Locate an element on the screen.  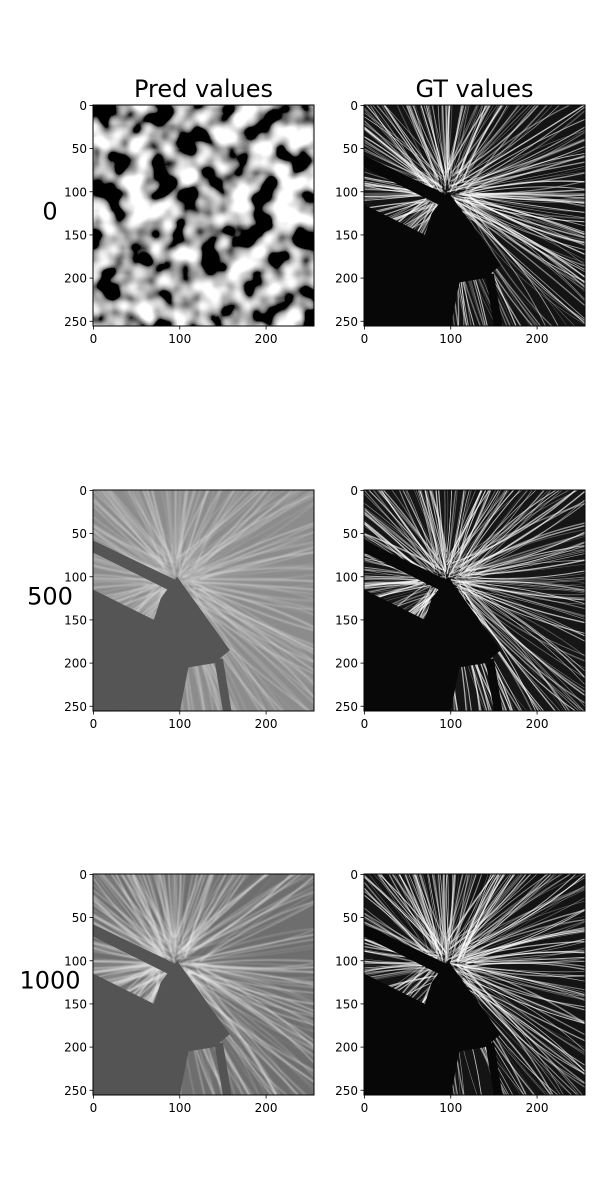
image-beam is located at coordinates (494, 684).